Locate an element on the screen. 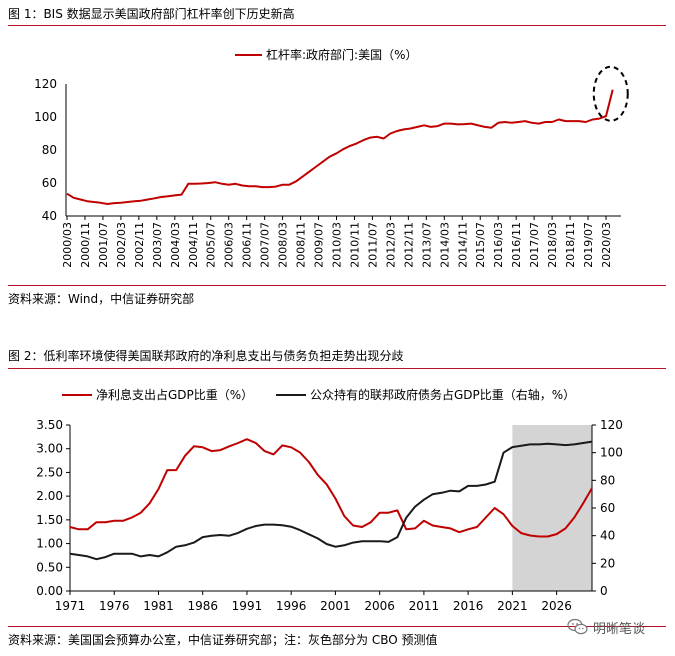 The width and height of the screenshot is (675, 656). chart2-x-tick-label: 1971 is located at coordinates (70, 606).